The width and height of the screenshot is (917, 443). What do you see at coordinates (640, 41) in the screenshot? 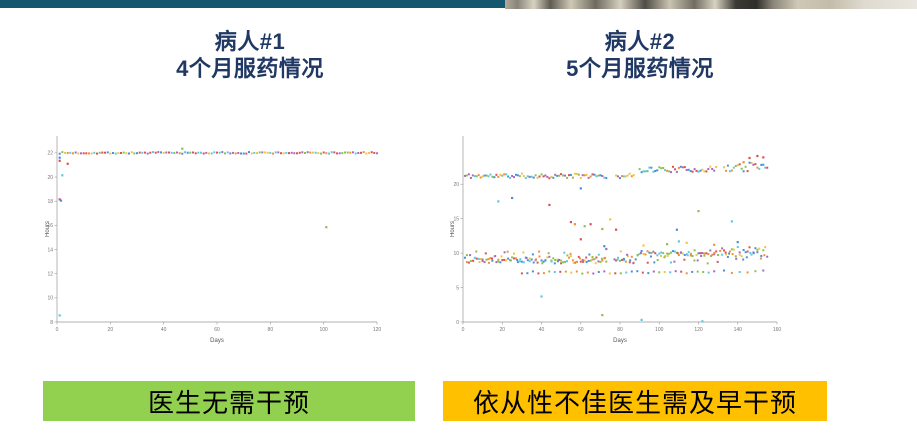
I see `patient2-title-line1: 病人#2` at bounding box center [640, 41].